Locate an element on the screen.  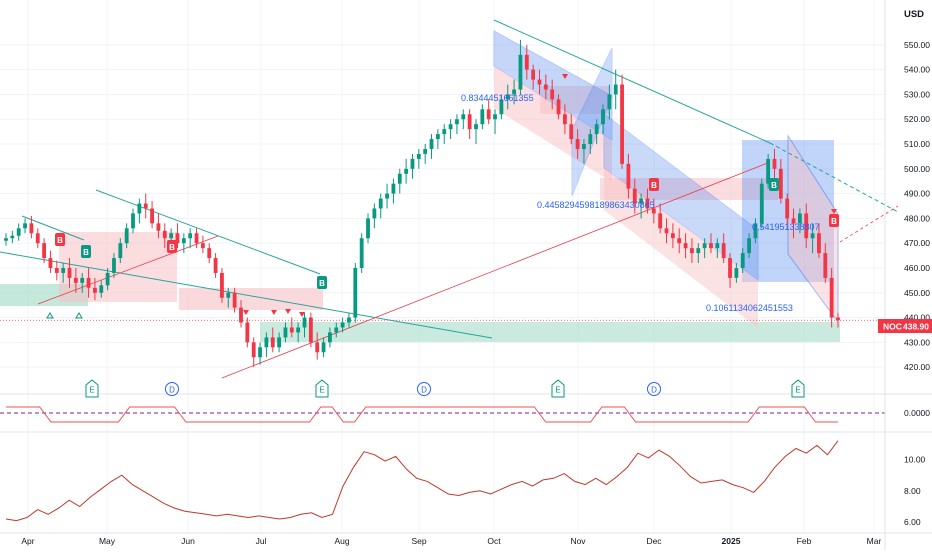
price-tick-label: 460.00 is located at coordinates (917, 268).